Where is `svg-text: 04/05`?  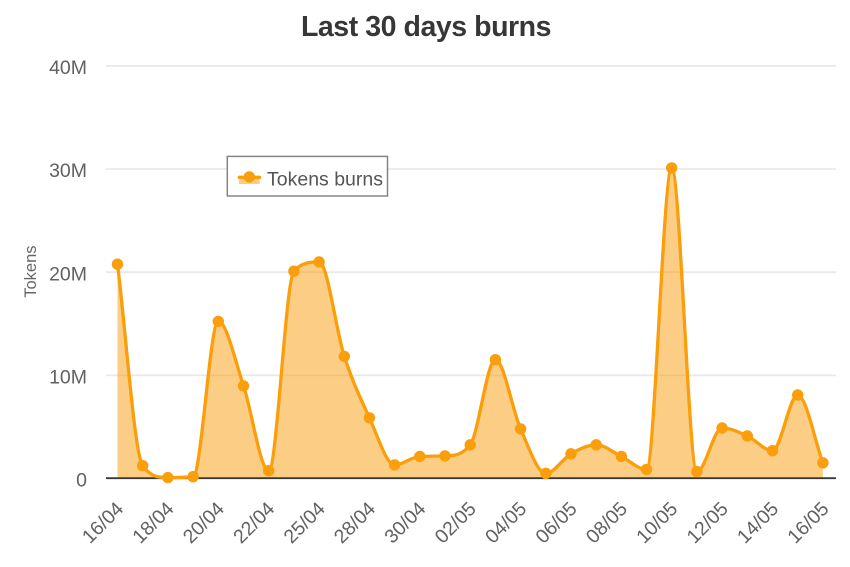 svg-text: 04/05 is located at coordinates (506, 523).